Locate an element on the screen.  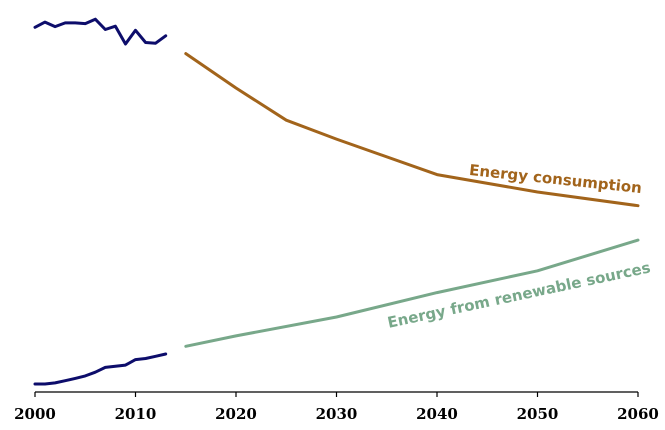
x-axis: 2000 2010 2020 2030 2040 2050 2060 is located at coordinates (336, 407).